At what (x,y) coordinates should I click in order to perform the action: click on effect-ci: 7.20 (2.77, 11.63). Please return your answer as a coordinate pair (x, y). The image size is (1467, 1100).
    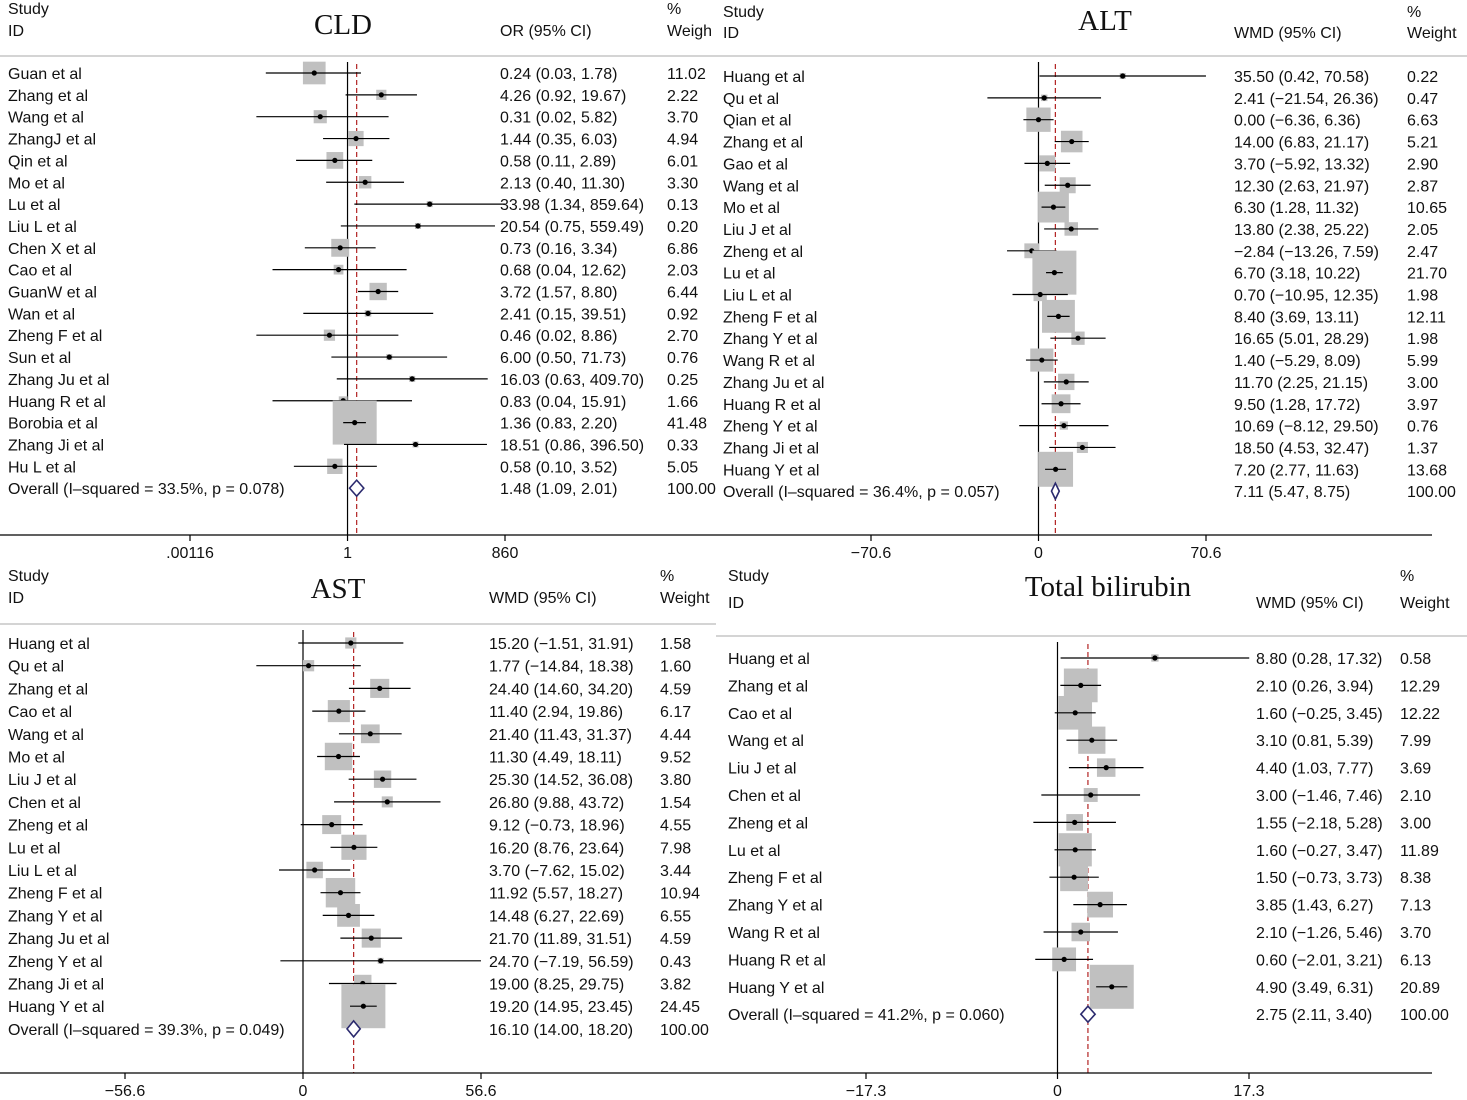
    Looking at the image, I should click on (1296, 470).